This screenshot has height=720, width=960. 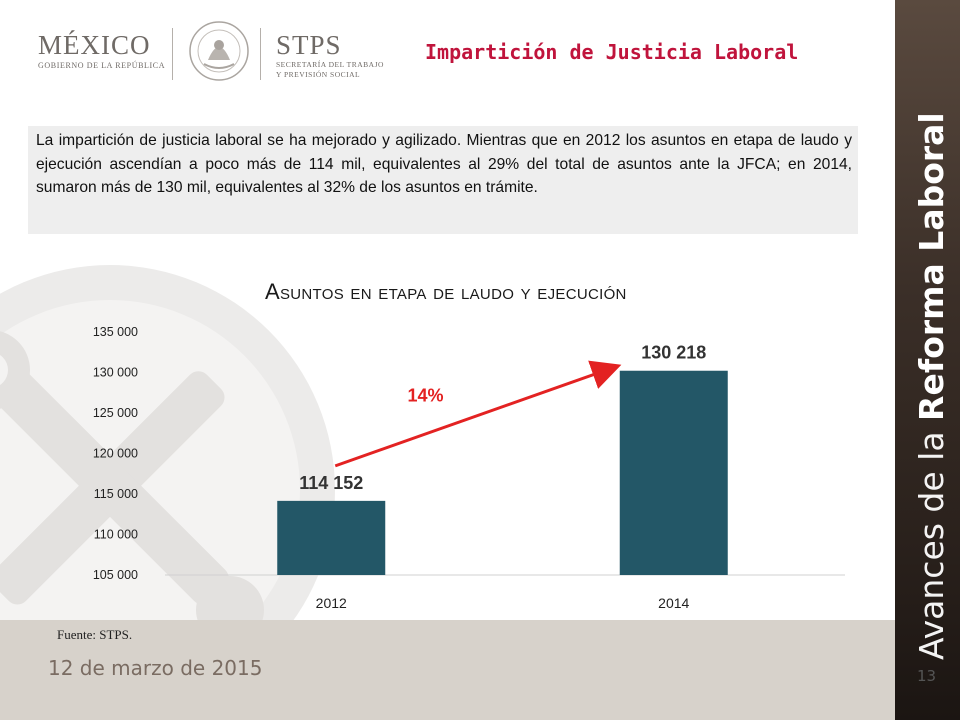 I want to click on x-tick-label: 2014, so click(x=673, y=603).